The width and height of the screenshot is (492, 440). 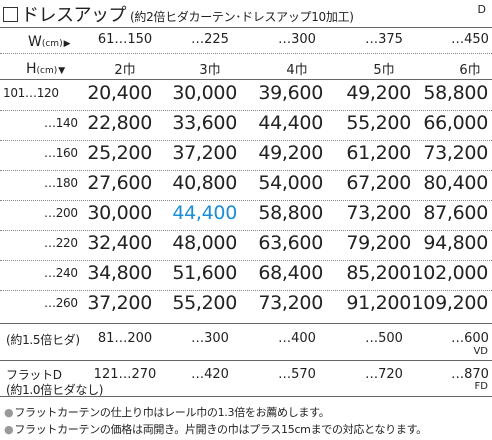 I want to click on price-cell: 79,200, so click(x=378, y=243).